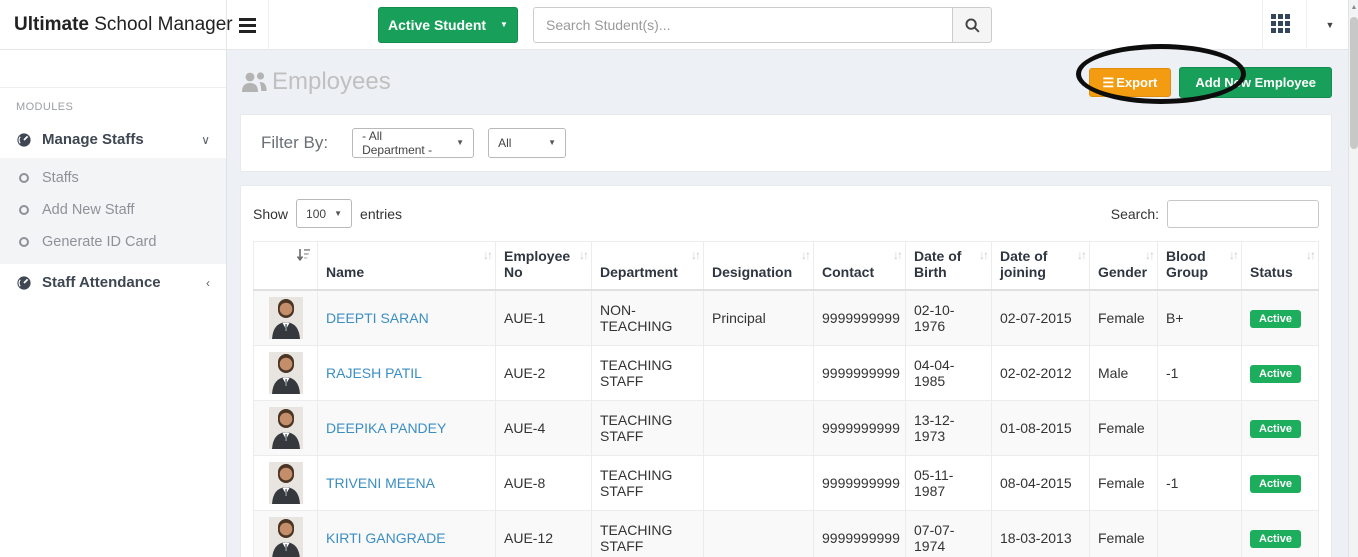 Image resolution: width=1358 pixels, height=557 pixels. I want to click on sidebar-item-generate-id-card: Generate ID Card, so click(113, 242).